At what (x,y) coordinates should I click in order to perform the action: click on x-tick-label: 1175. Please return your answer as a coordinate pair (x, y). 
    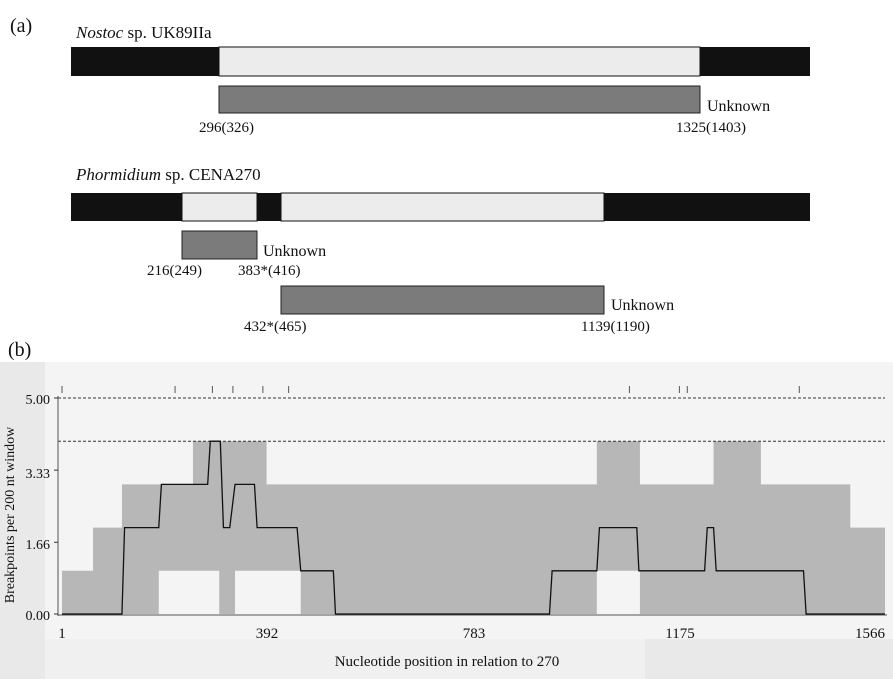
    Looking at the image, I should click on (679, 634).